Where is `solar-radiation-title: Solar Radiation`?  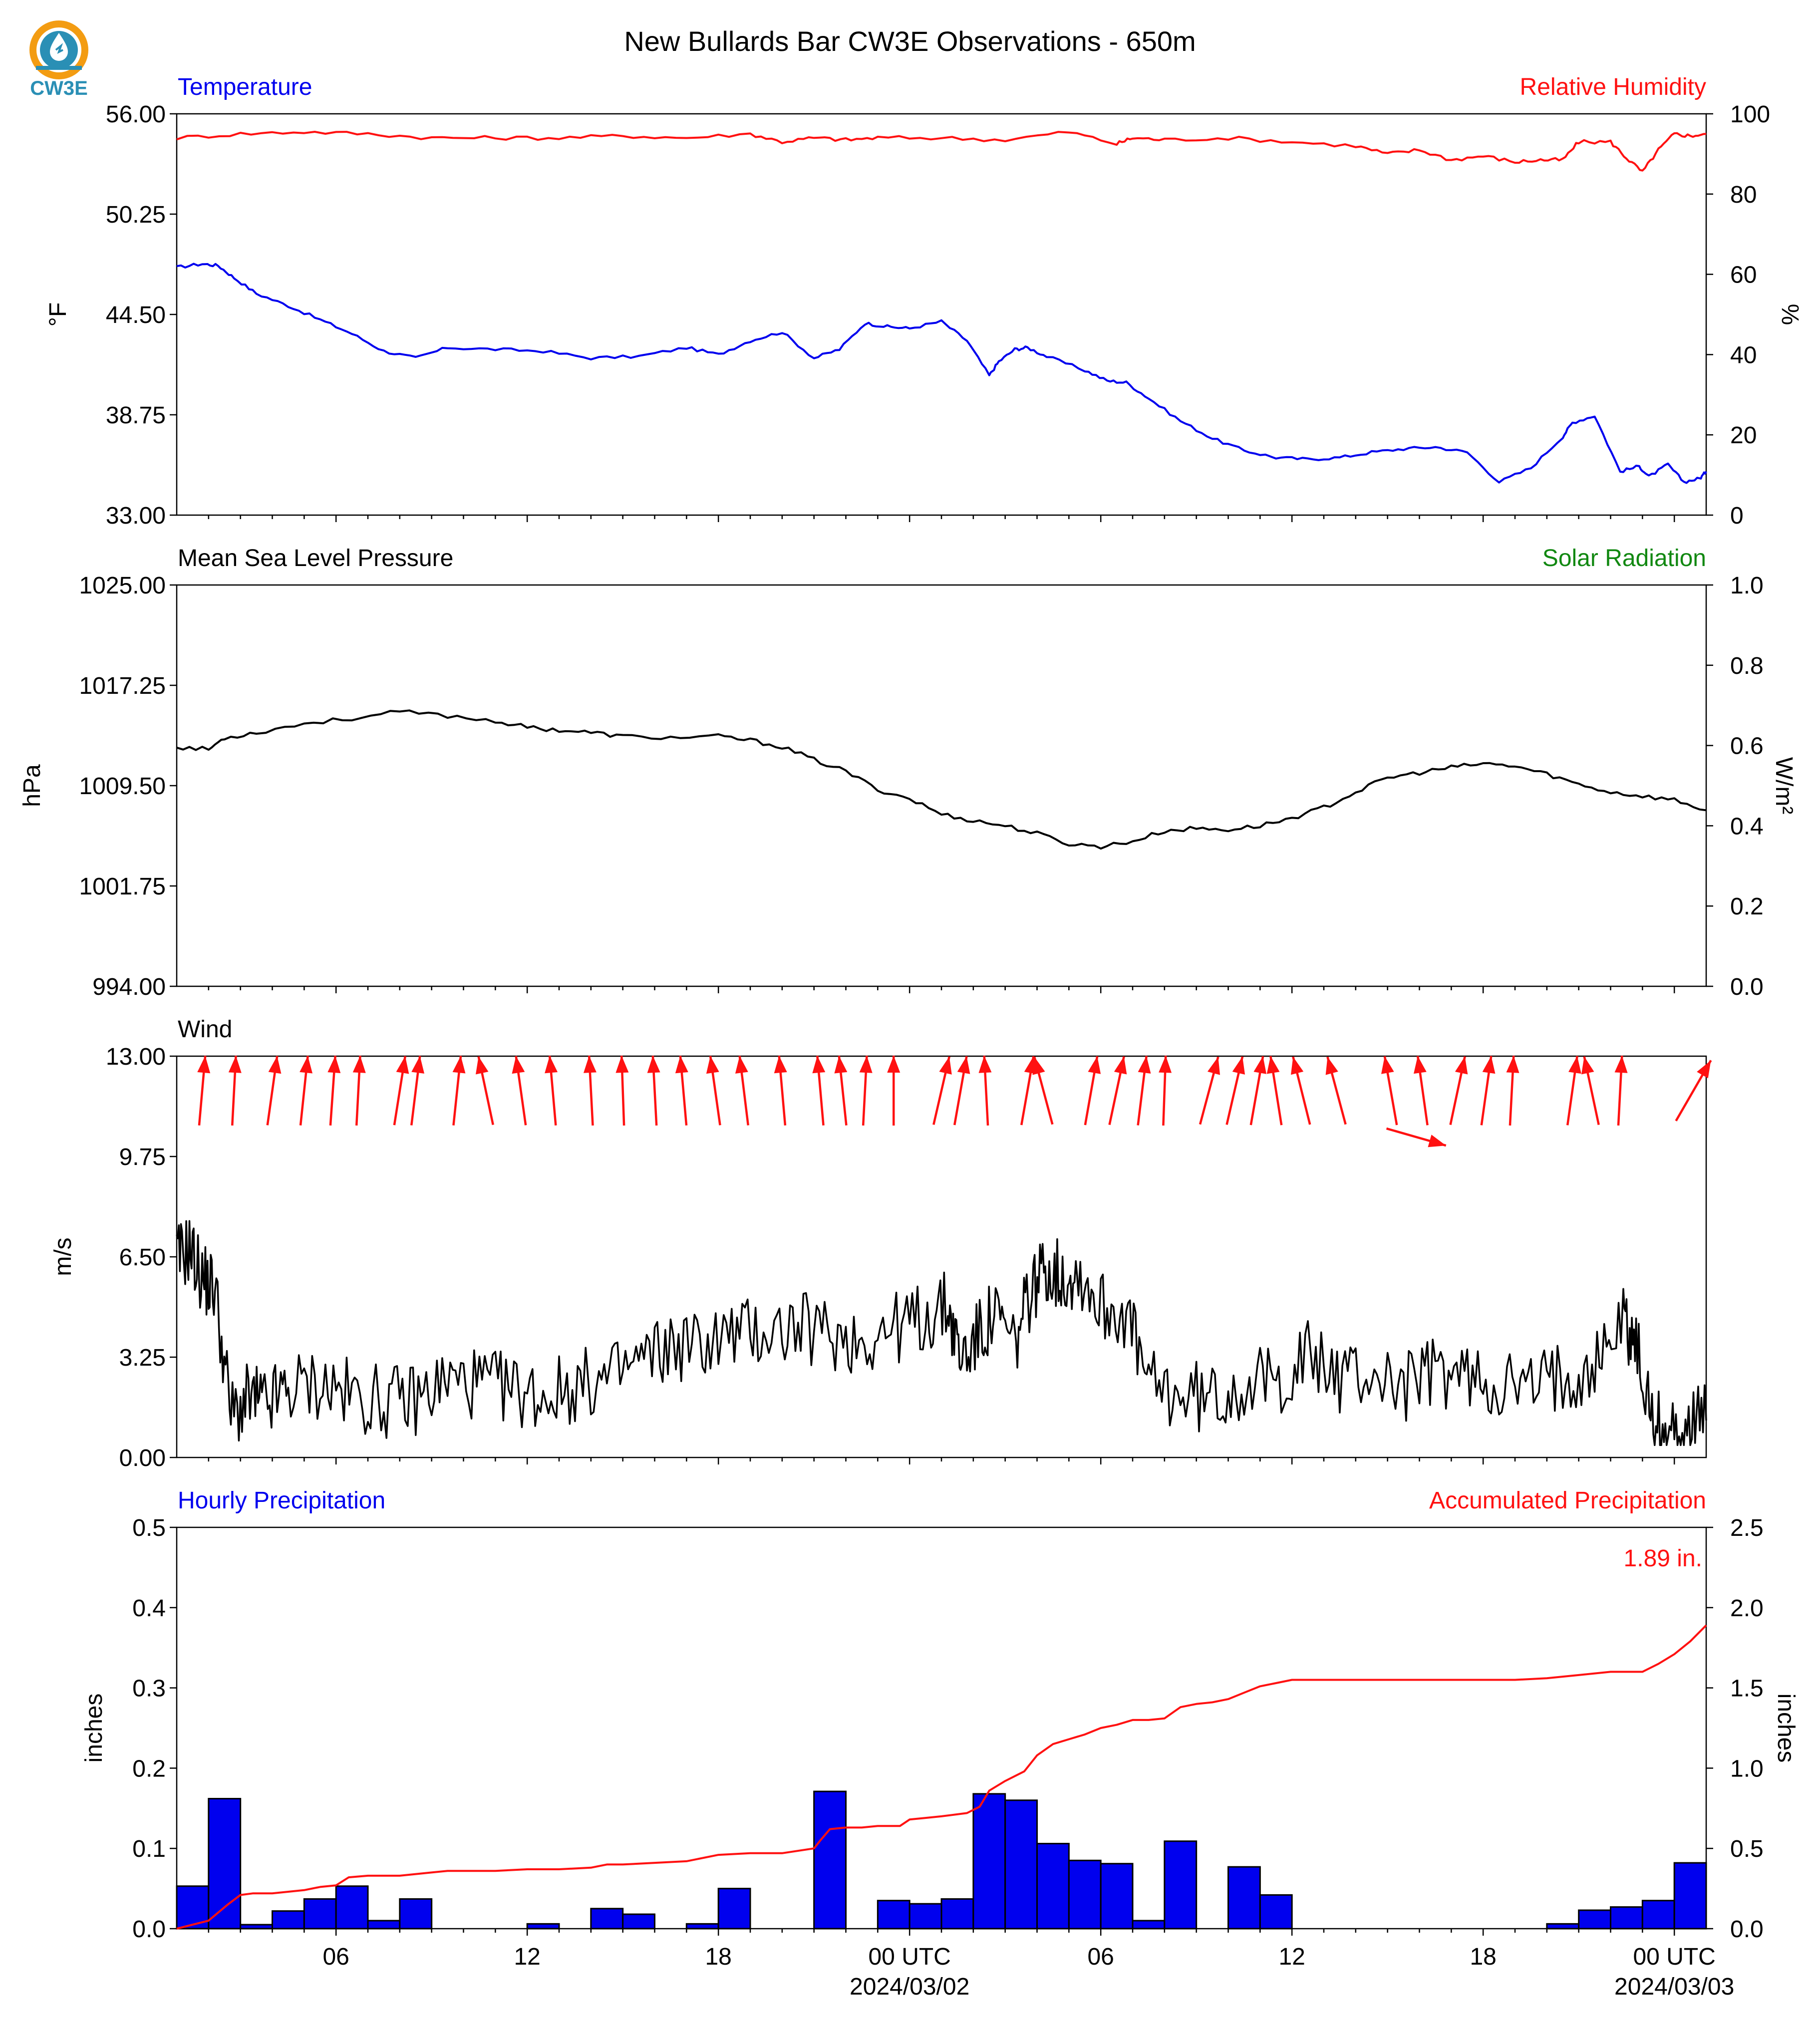 solar-radiation-title: Solar Radiation is located at coordinates (1624, 558).